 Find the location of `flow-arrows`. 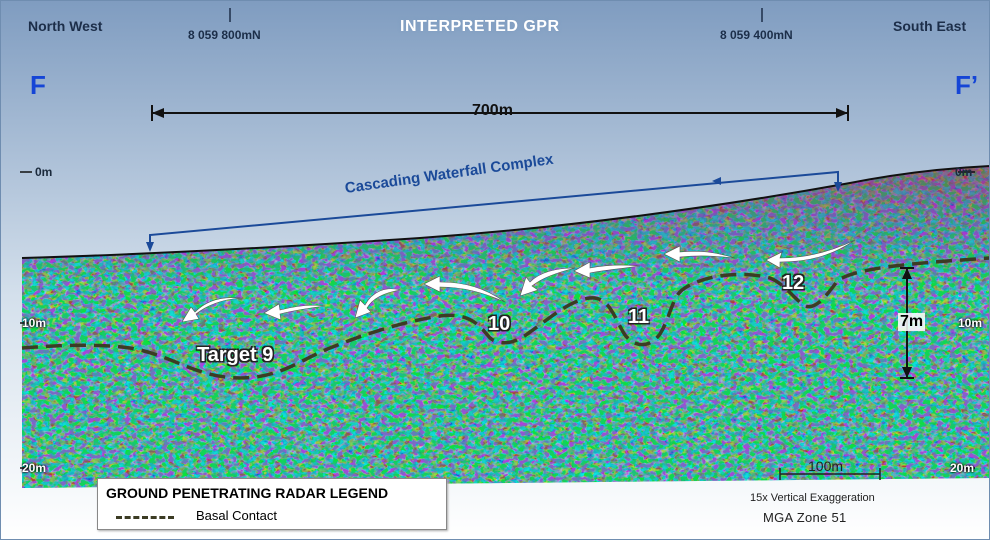

flow-arrows is located at coordinates (518, 281).